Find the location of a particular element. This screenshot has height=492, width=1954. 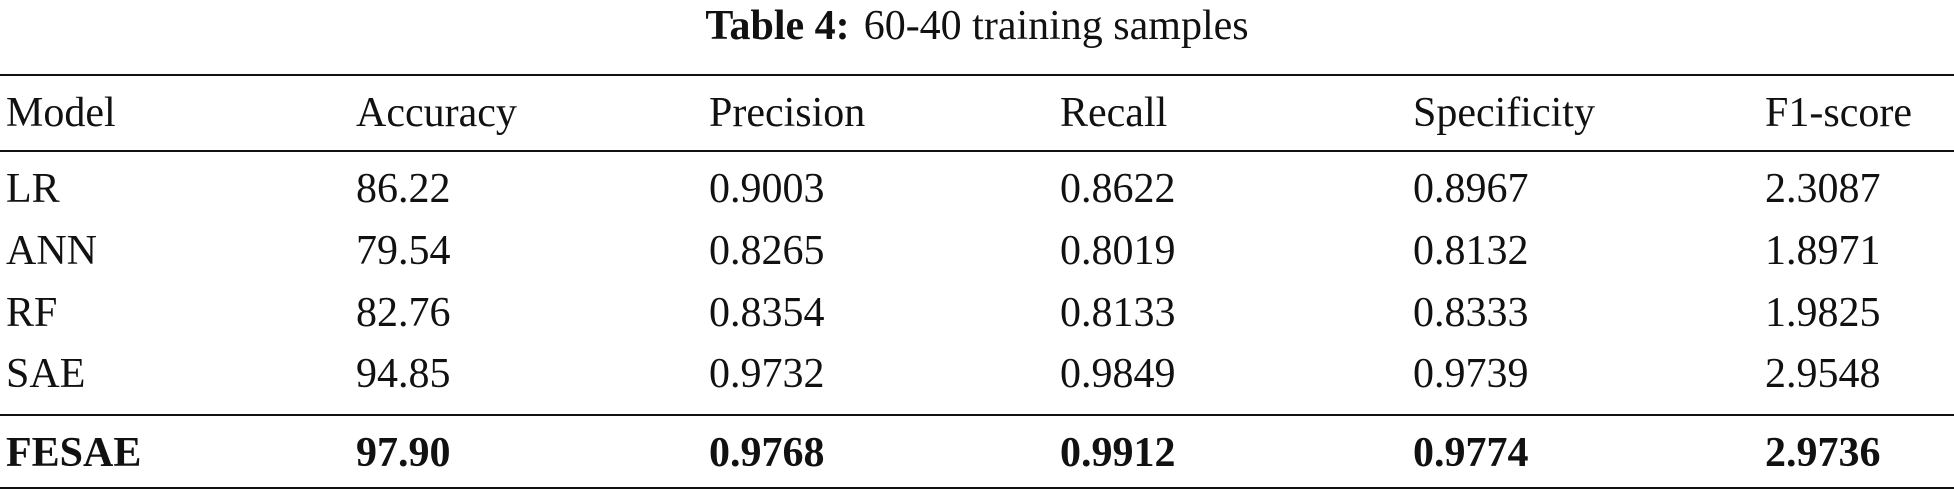

table-cell-recall: 0.9849 is located at coordinates (1118, 374).